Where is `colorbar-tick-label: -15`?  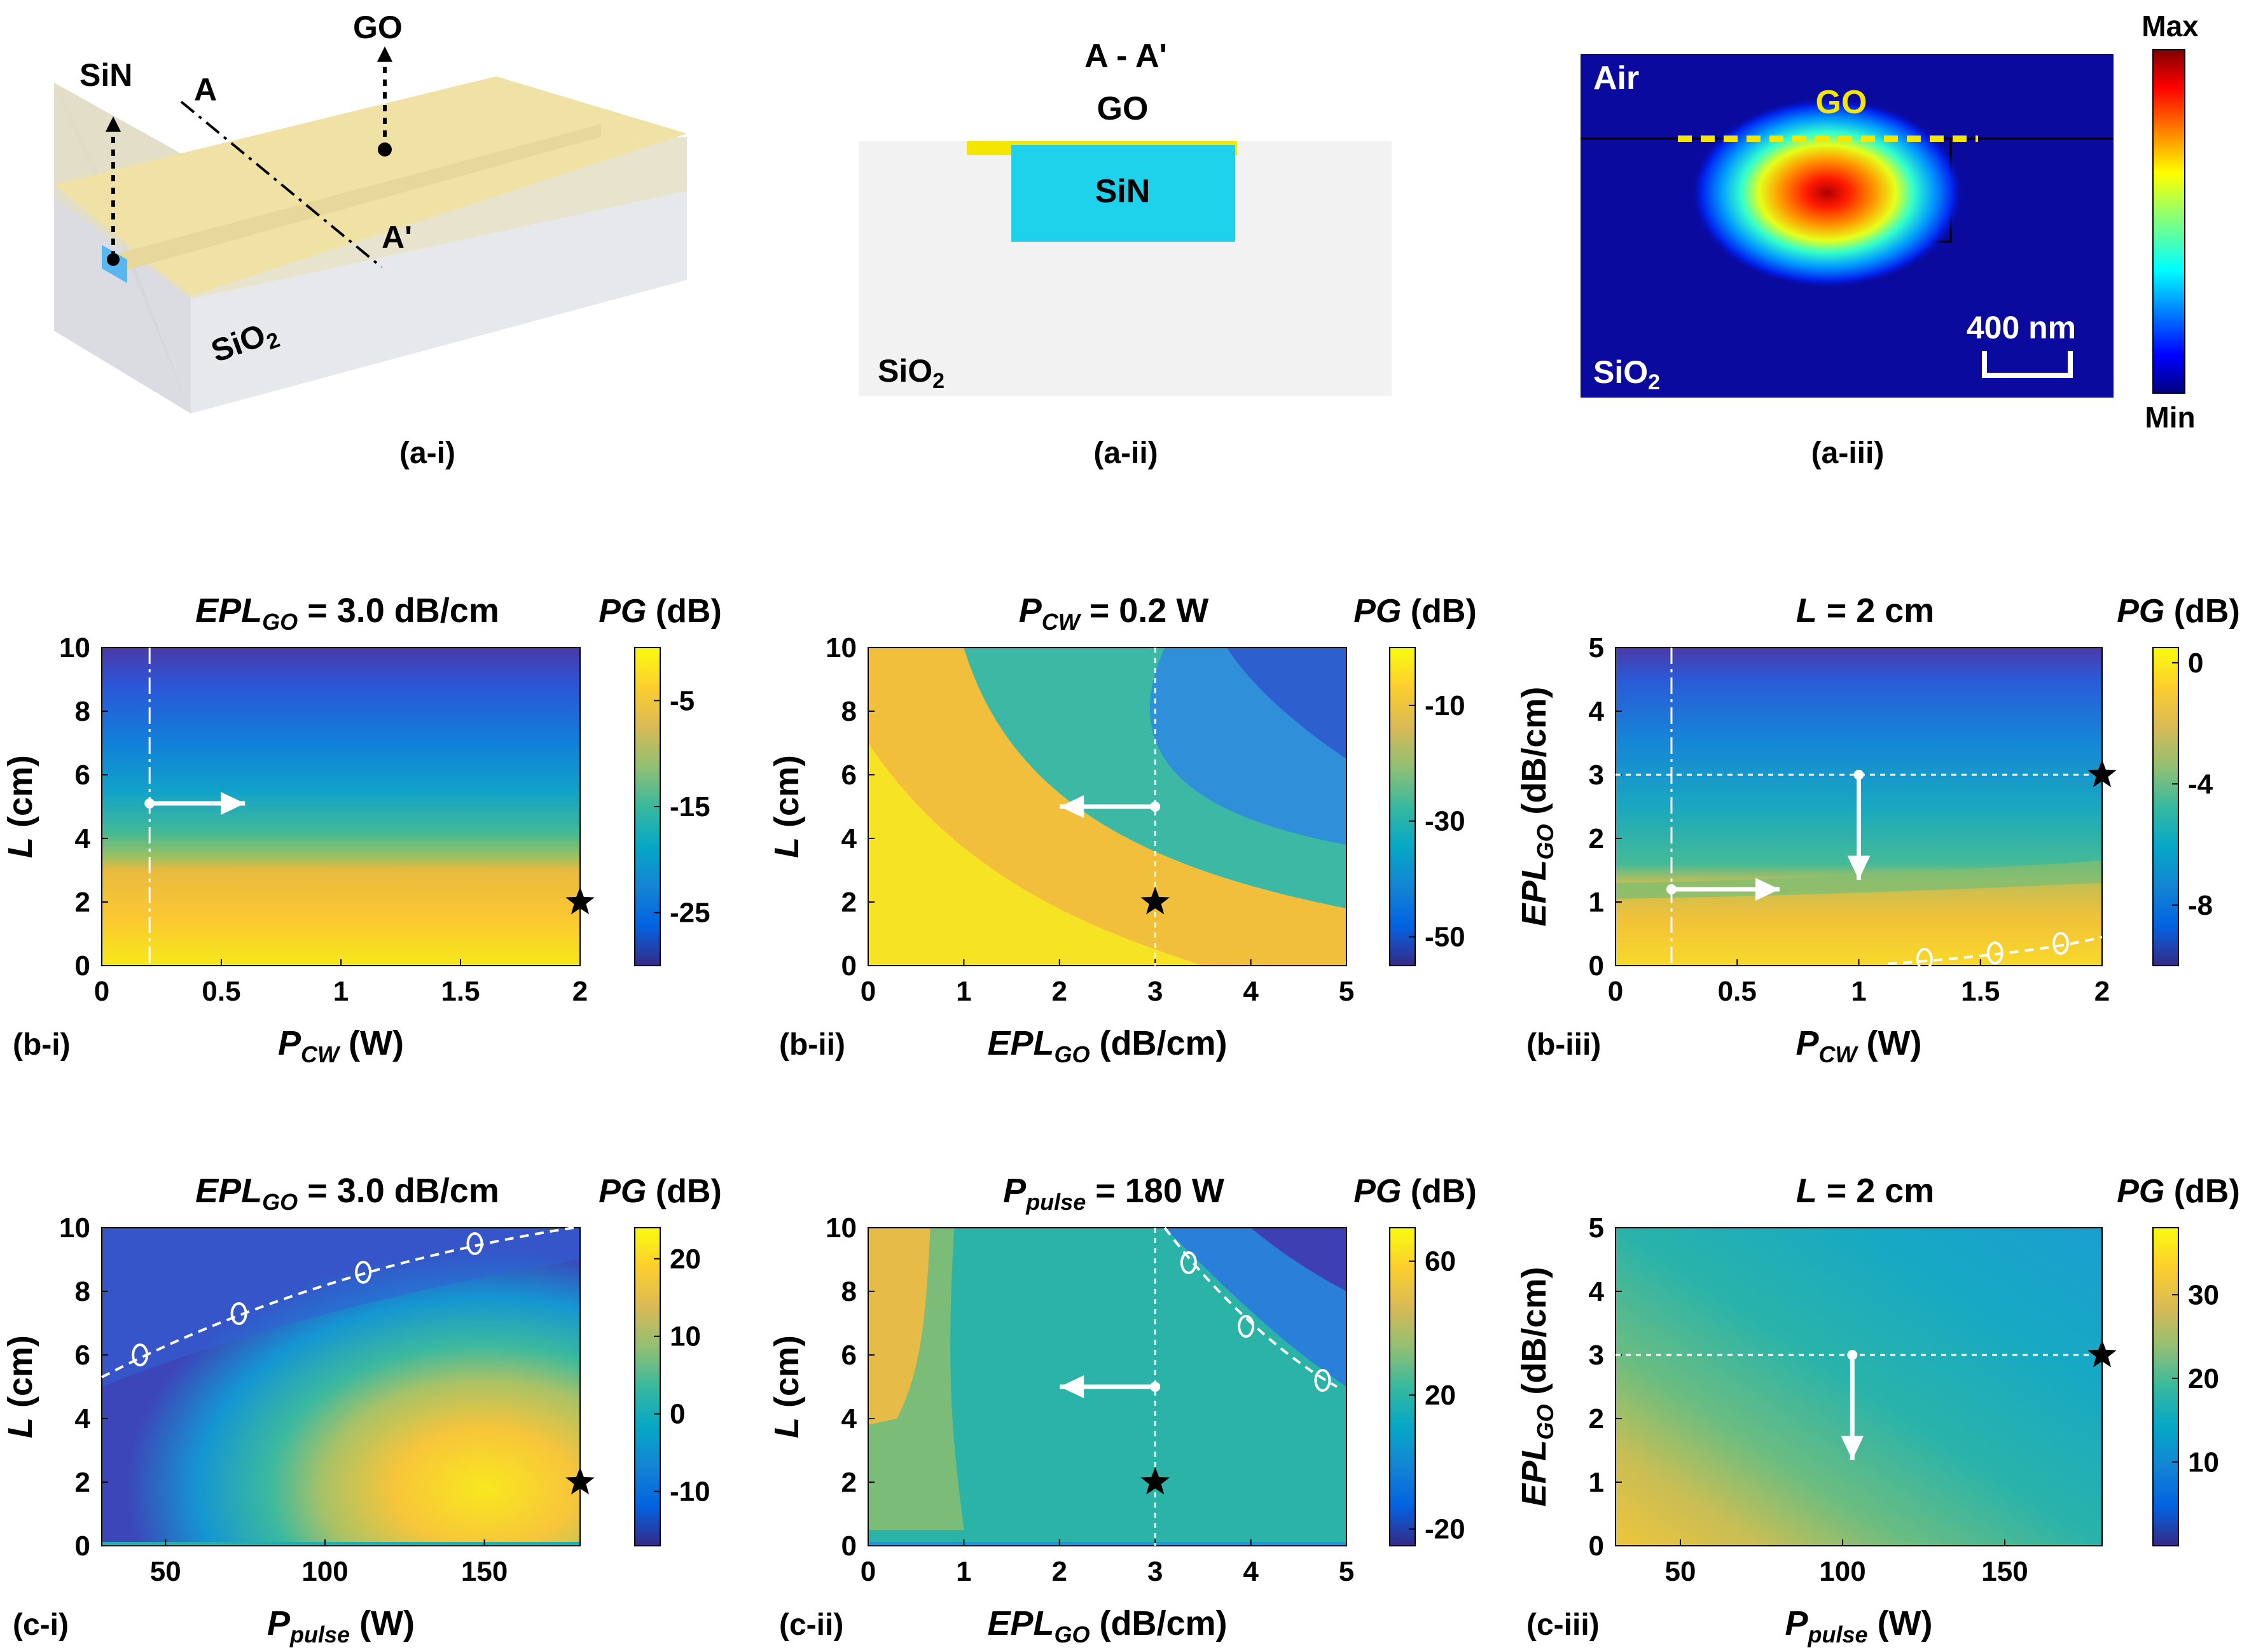
colorbar-tick-label: -15 is located at coordinates (690, 807).